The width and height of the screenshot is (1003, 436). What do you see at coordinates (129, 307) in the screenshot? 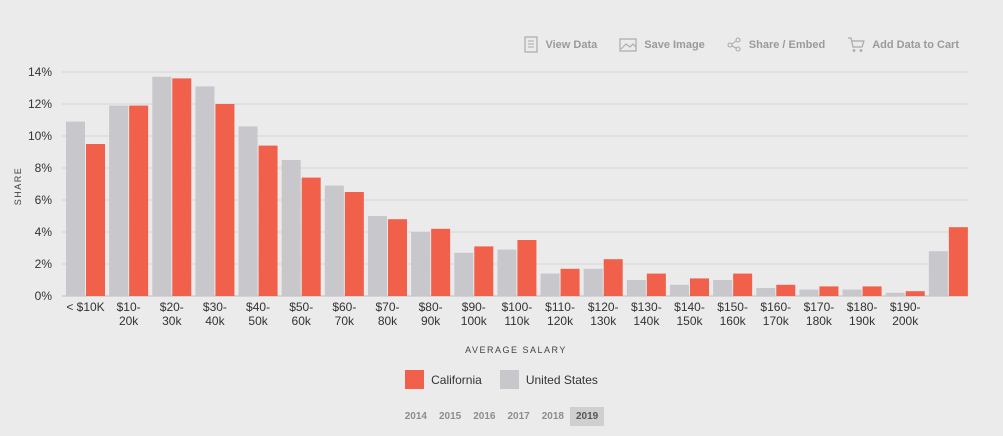
I see `x-tick-label: $10-` at bounding box center [129, 307].